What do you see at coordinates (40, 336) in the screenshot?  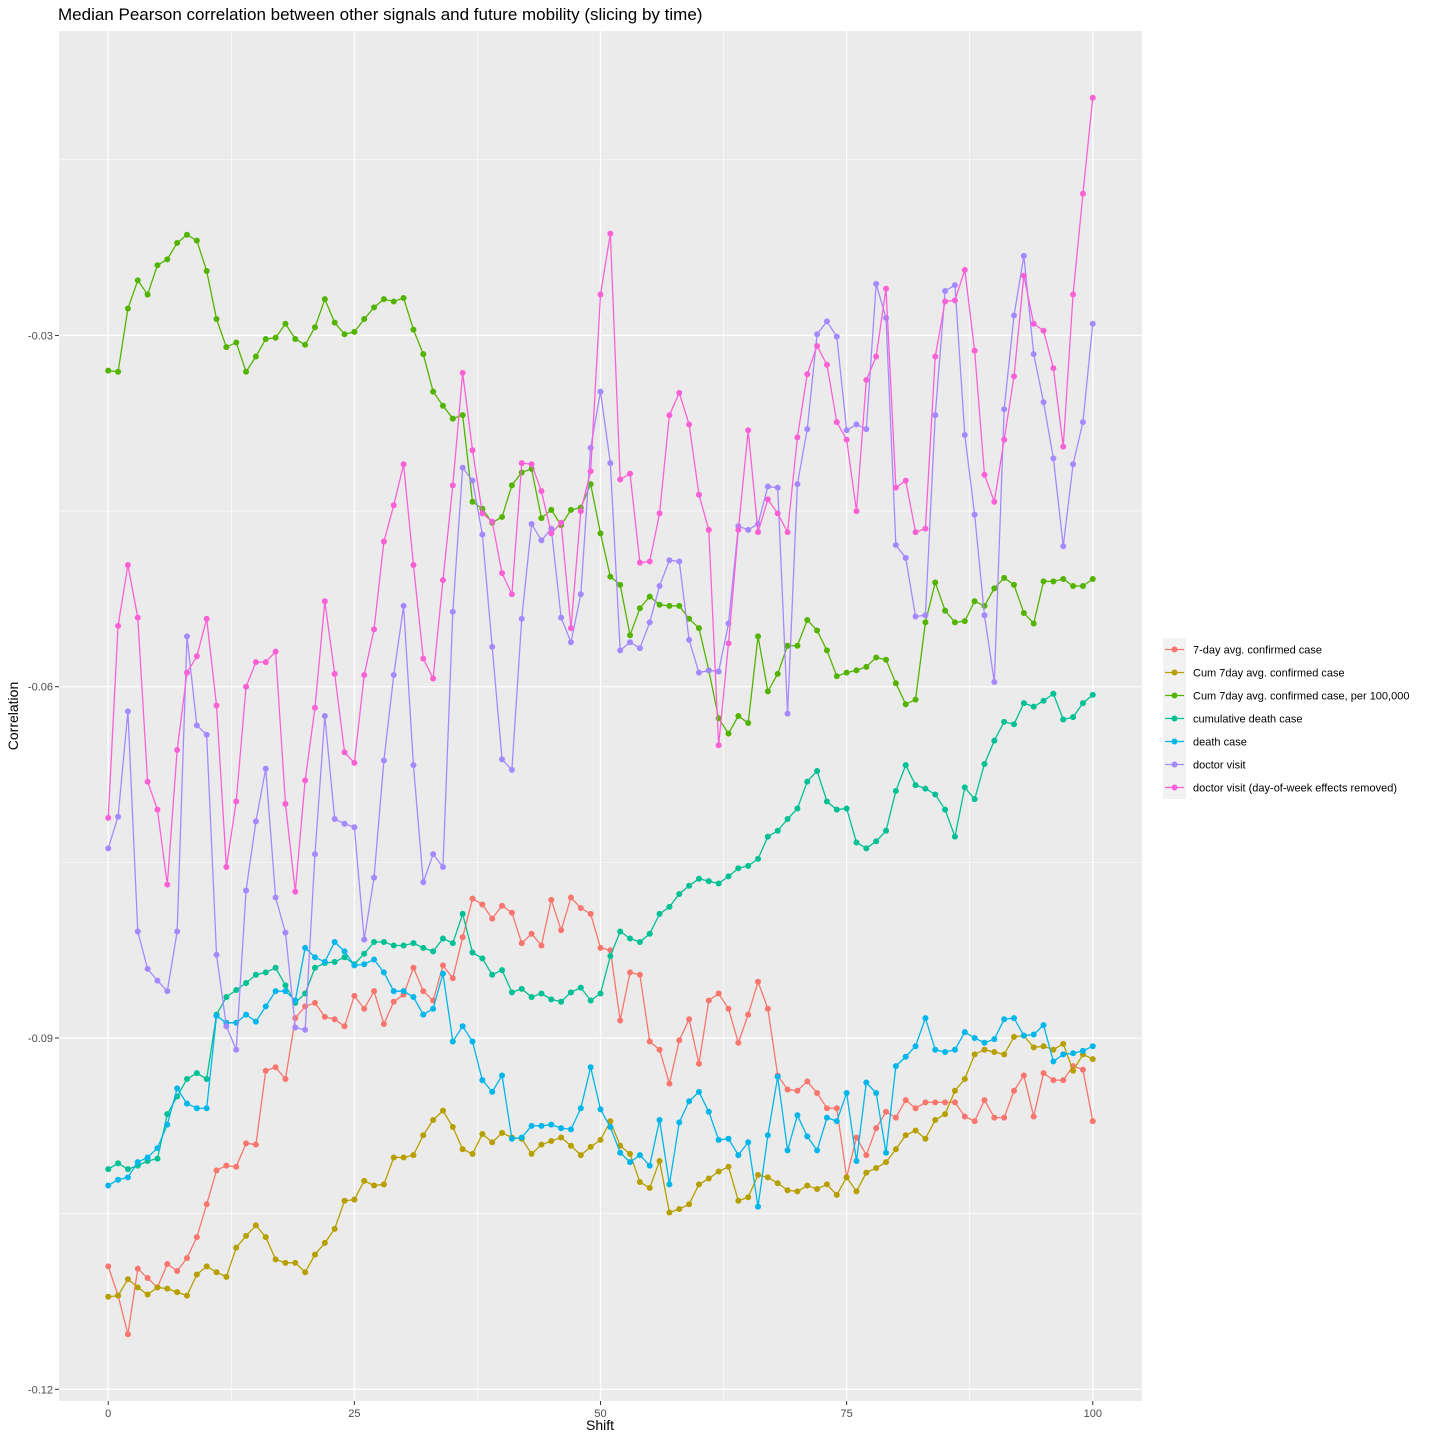 I see `y-tick-label: -0.03` at bounding box center [40, 336].